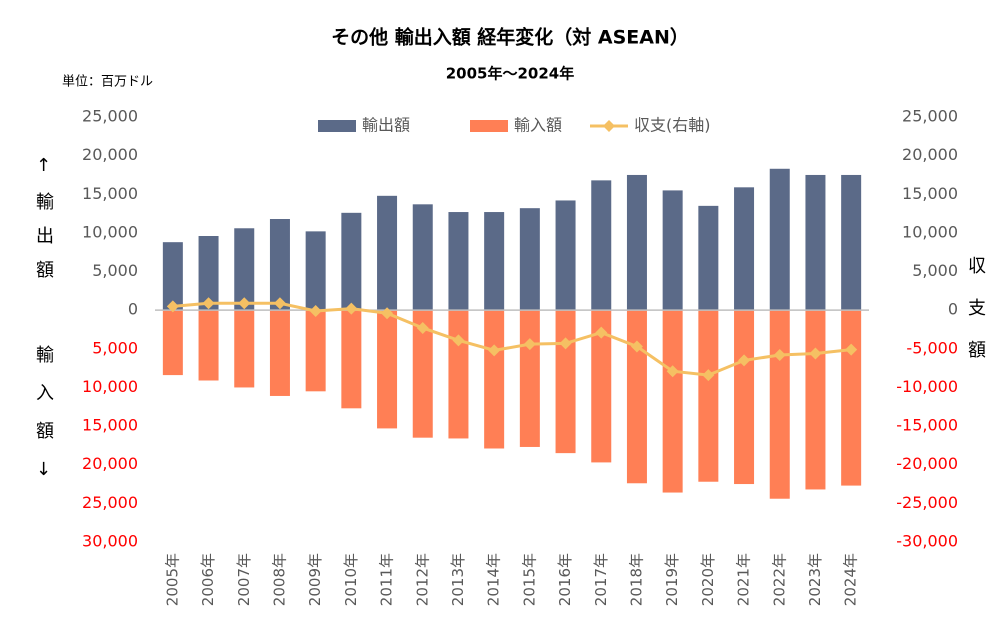 The image size is (1000, 640). Describe the element at coordinates (927, 541) in the screenshot. I see `y2-tick-label: -30,000` at that location.